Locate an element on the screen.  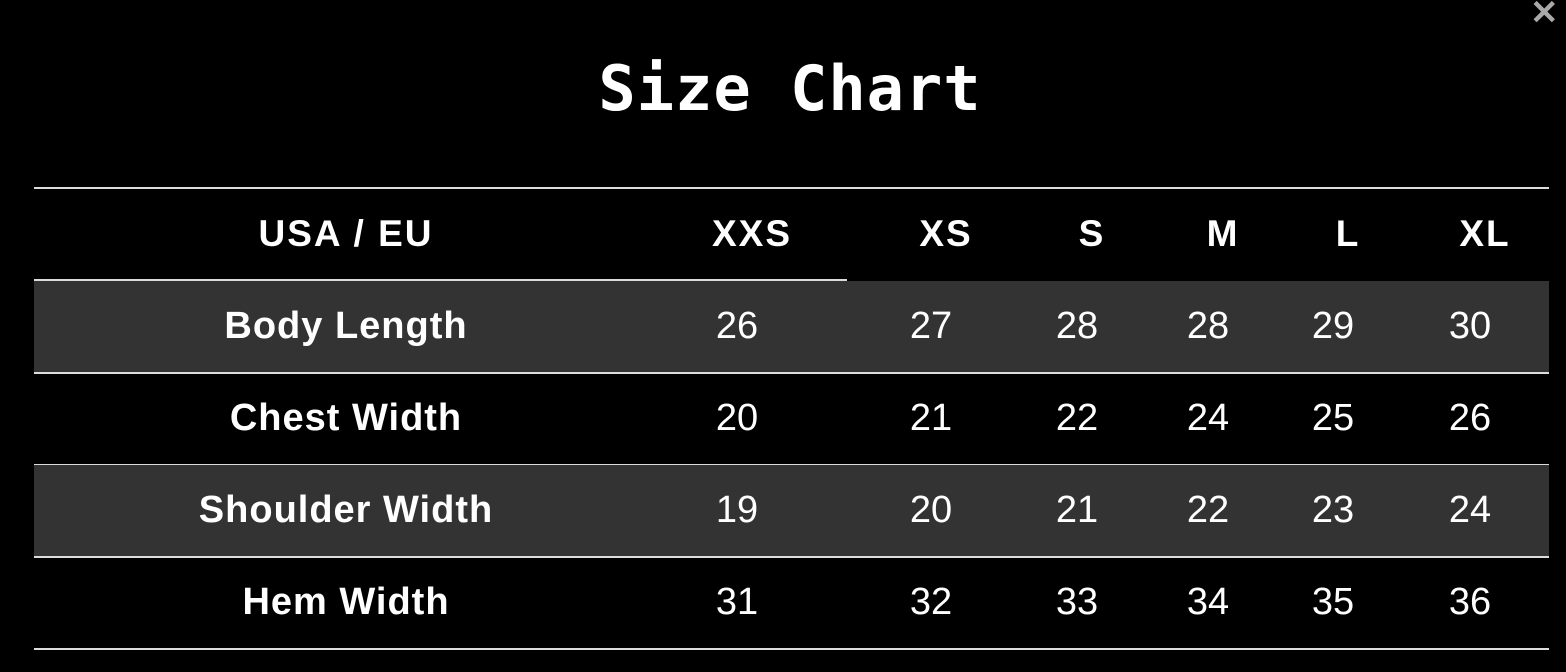
table-cell: 29 is located at coordinates (1333, 326).